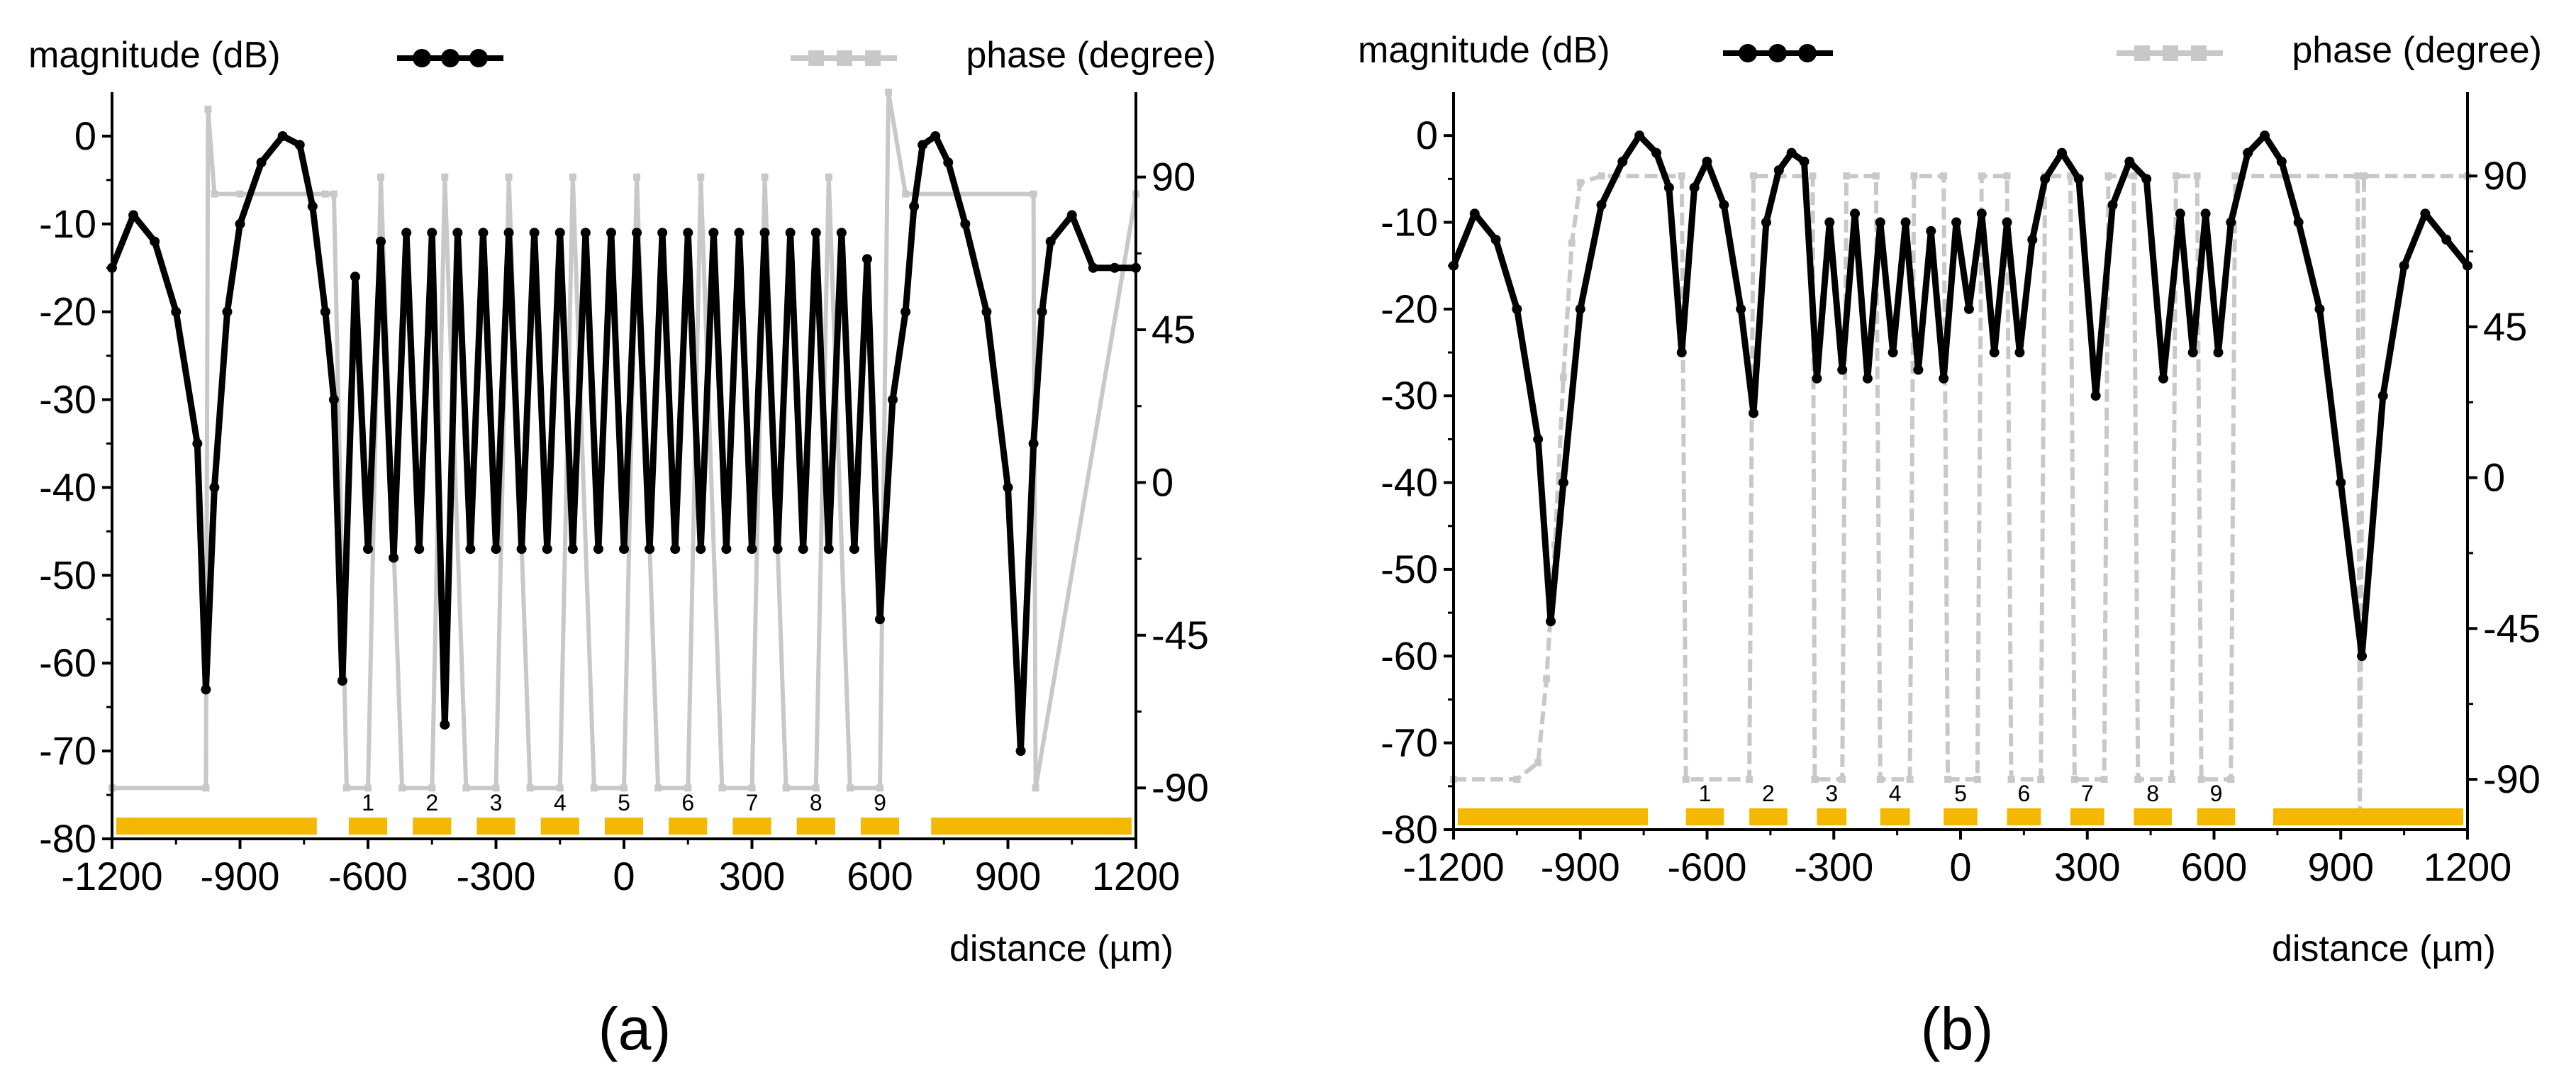 This screenshot has width=2576, height=1070. What do you see at coordinates (2505, 326) in the screenshot?
I see `y-right-tick-label-b-1: 45` at bounding box center [2505, 326].